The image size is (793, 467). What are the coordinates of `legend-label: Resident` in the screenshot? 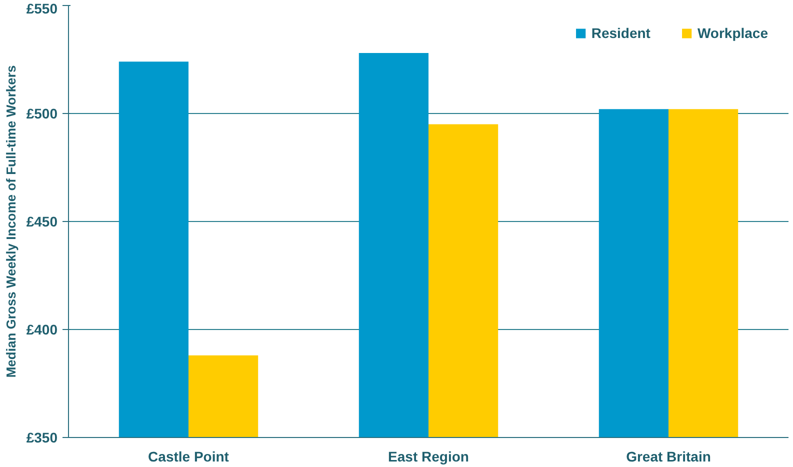 It's located at (620, 33).